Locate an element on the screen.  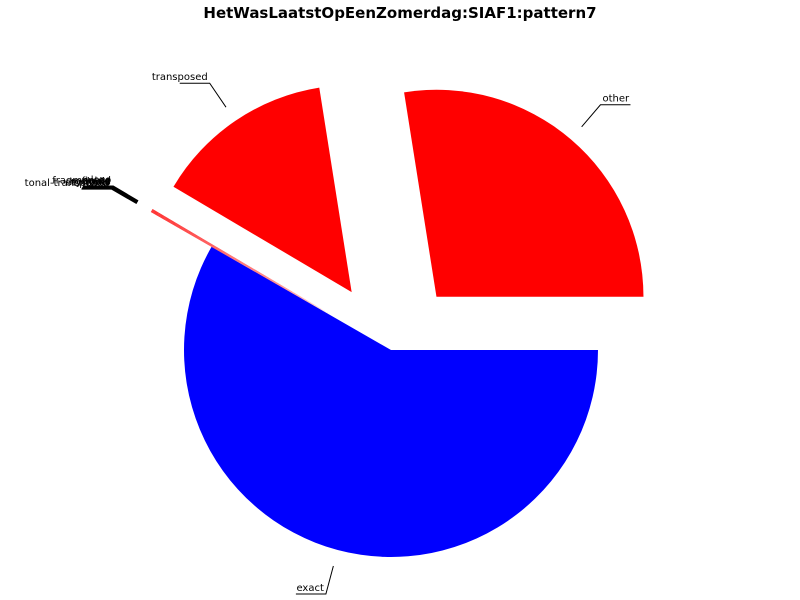
pie-label-tonal: tonal is located at coordinates (97, 182).